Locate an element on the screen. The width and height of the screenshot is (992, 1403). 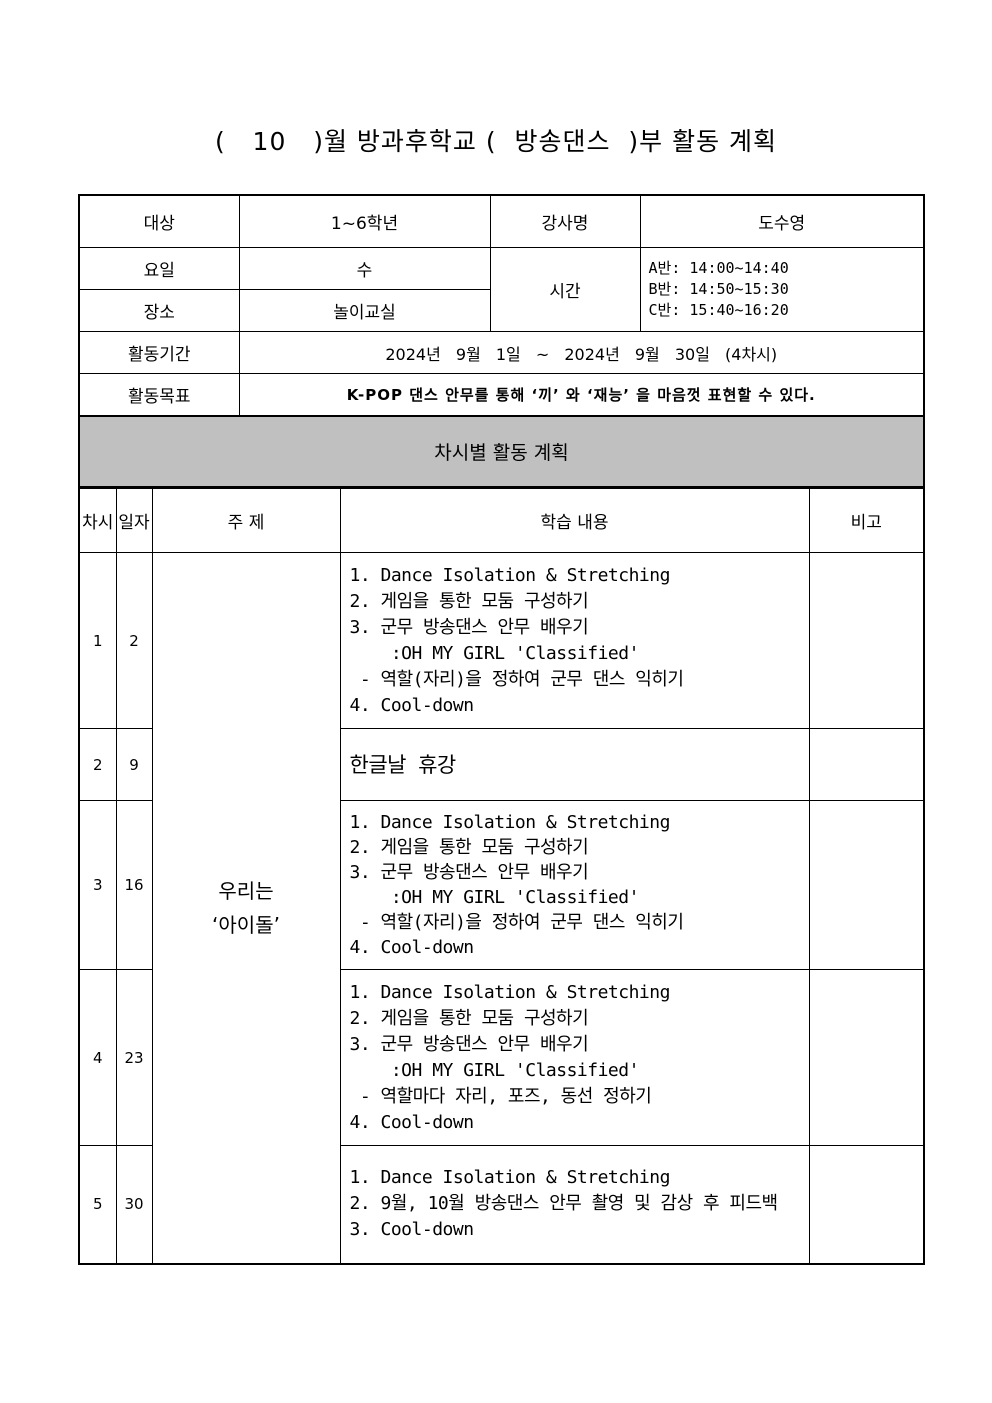
content-line: - 역할마다 자리, 포즈, 동선 정하기 is located at coordinates (500, 1096).